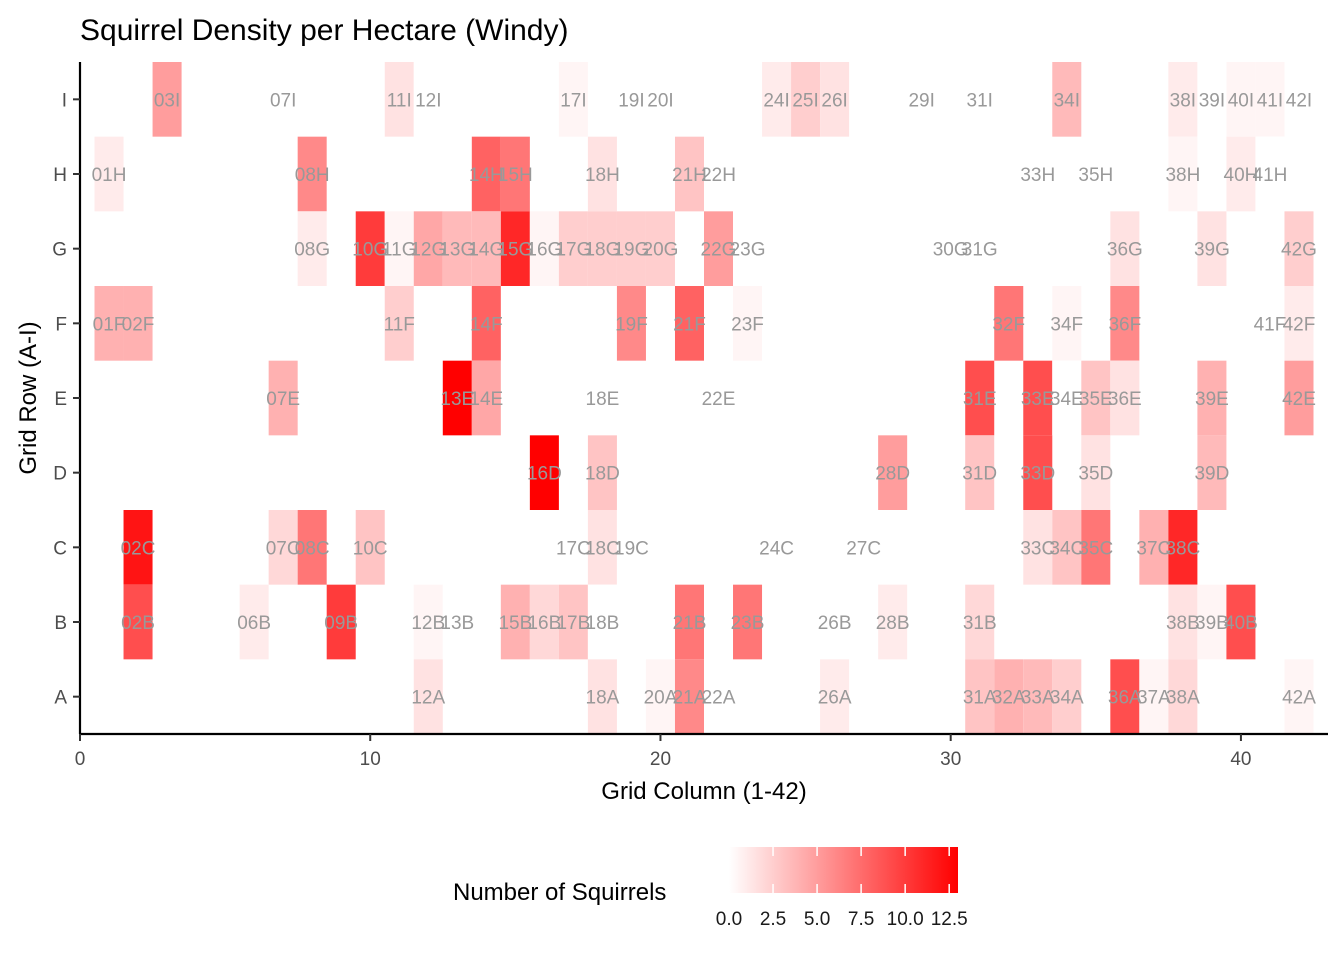 The height and width of the screenshot is (960, 1344). What do you see at coordinates (660, 248) in the screenshot?
I see `heatmap-cell-20G` at bounding box center [660, 248].